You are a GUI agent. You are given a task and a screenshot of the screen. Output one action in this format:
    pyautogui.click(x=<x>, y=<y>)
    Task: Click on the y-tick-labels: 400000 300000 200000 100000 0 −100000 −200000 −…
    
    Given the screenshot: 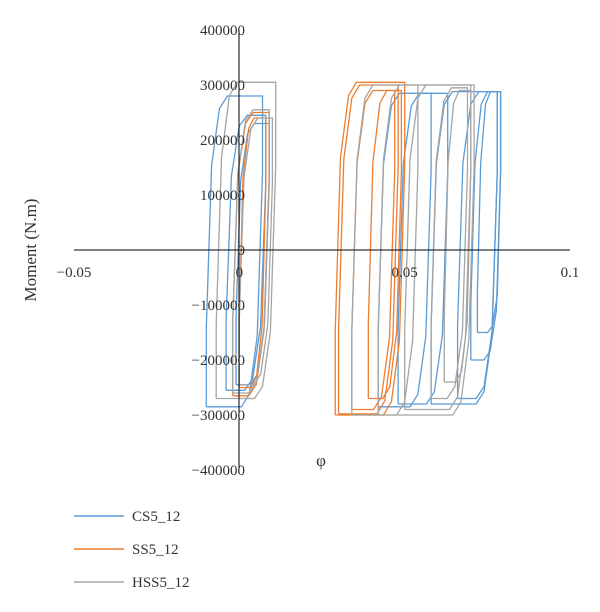 What is the action you would take?
    pyautogui.click(x=218, y=251)
    